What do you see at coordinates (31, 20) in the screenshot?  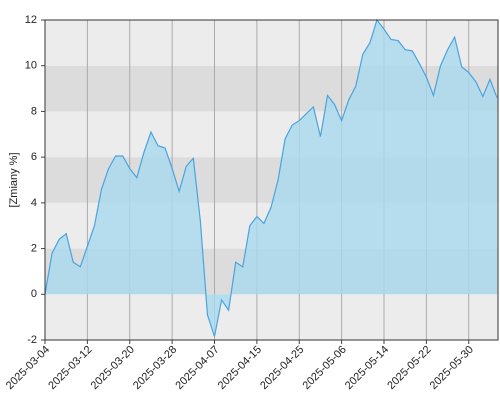 I see `y-tick-label: 12` at bounding box center [31, 20].